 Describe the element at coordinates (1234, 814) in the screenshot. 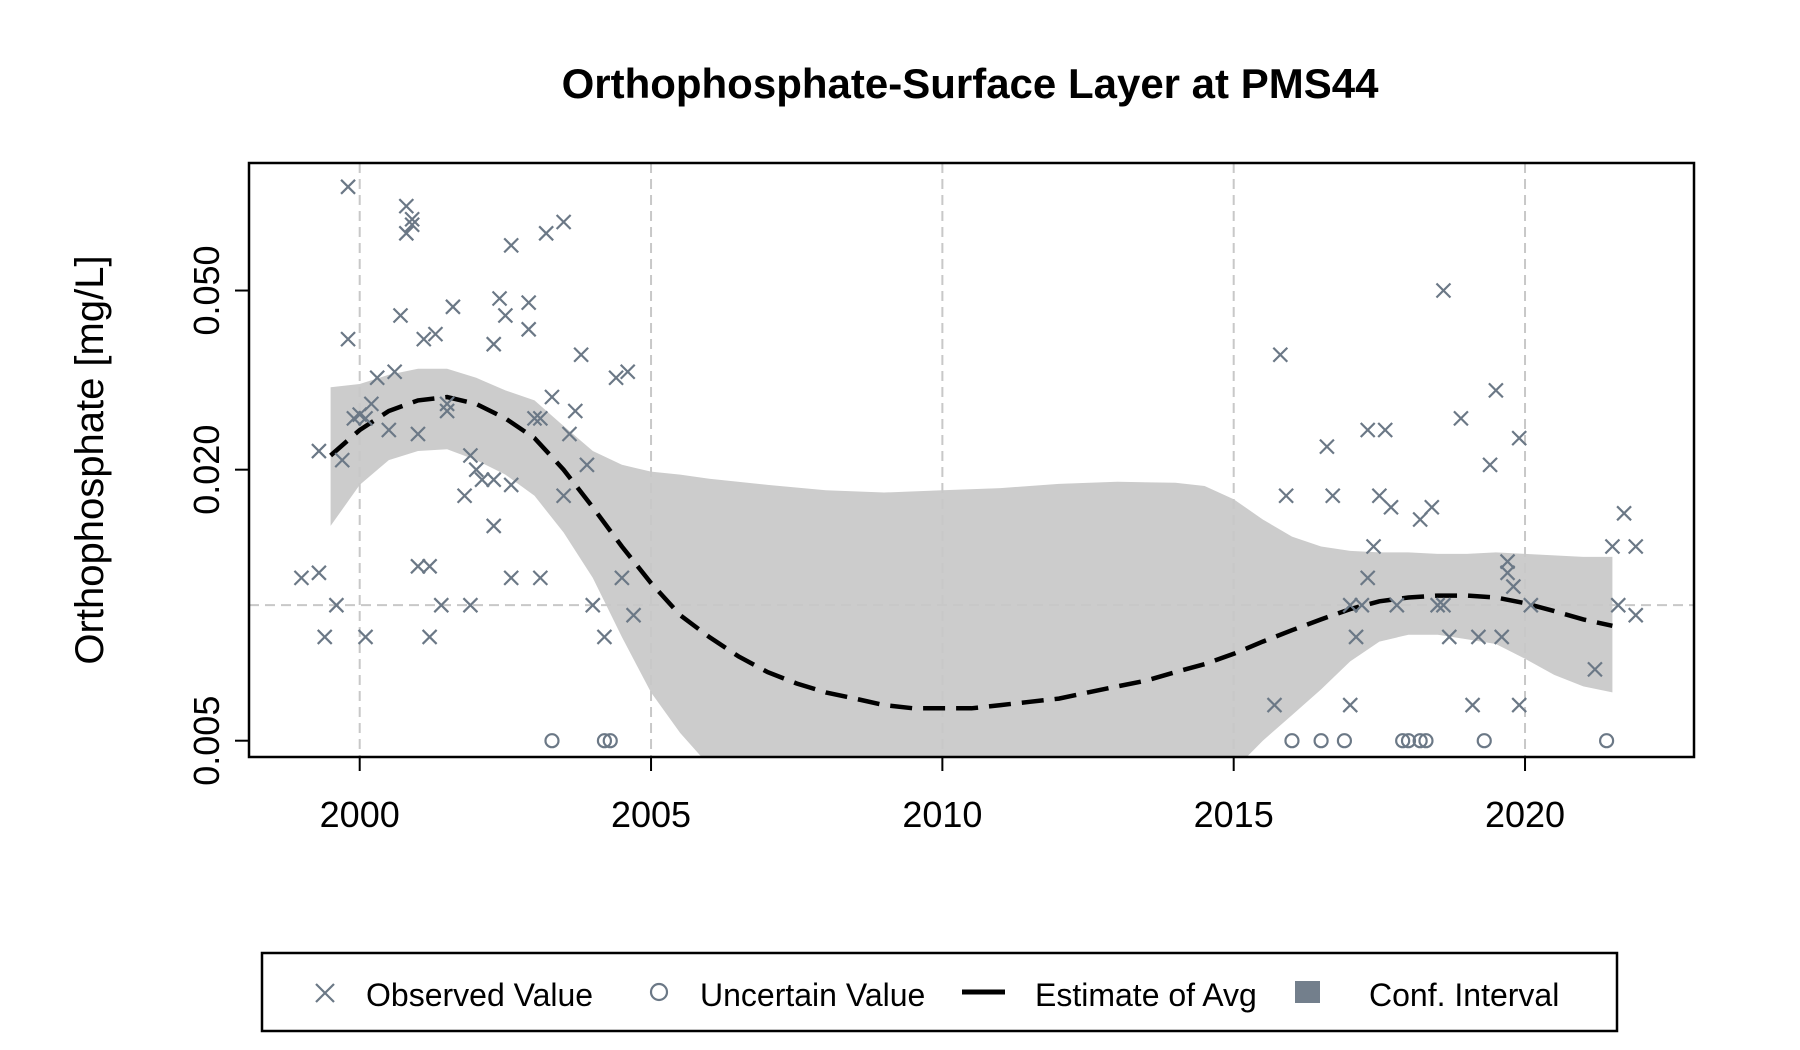

I see `x-tick-label-2015: 2015` at that location.